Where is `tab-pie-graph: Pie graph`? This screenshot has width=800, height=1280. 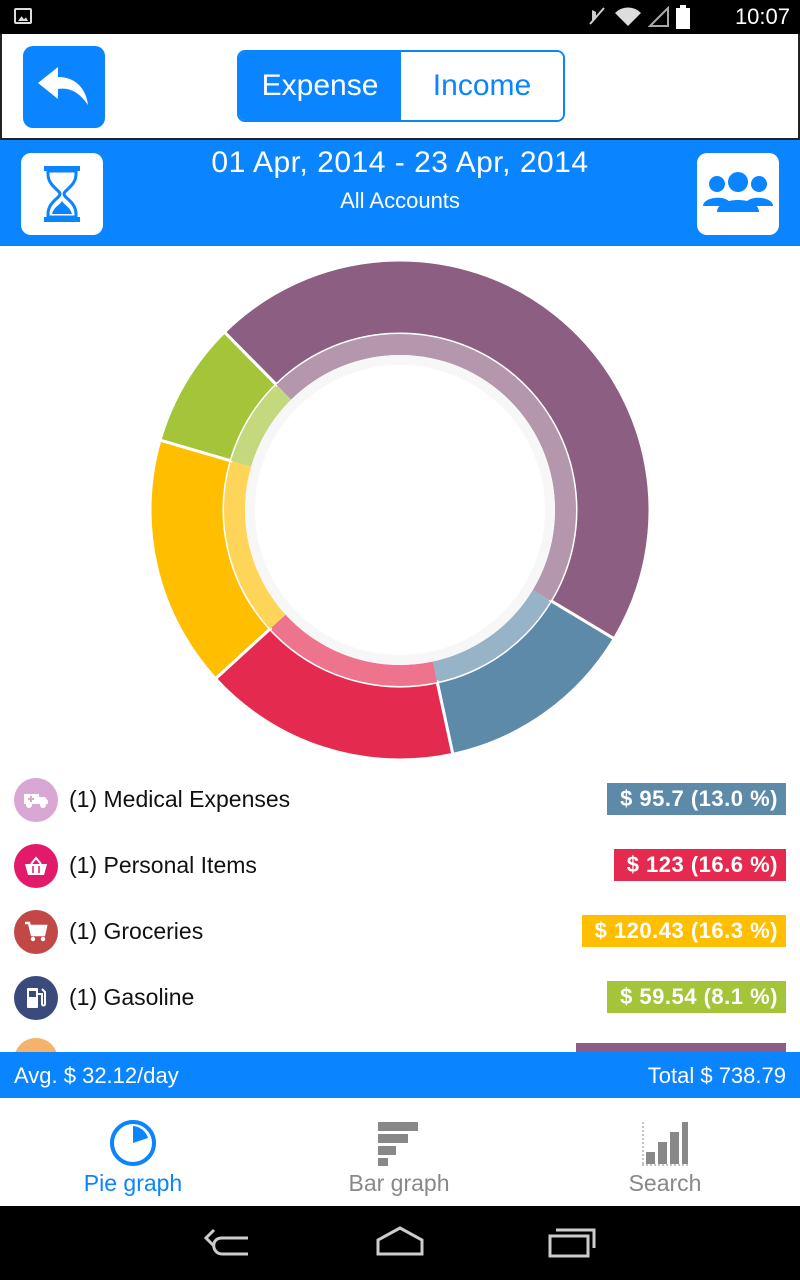
tab-pie-graph: Pie graph is located at coordinates (133, 1152).